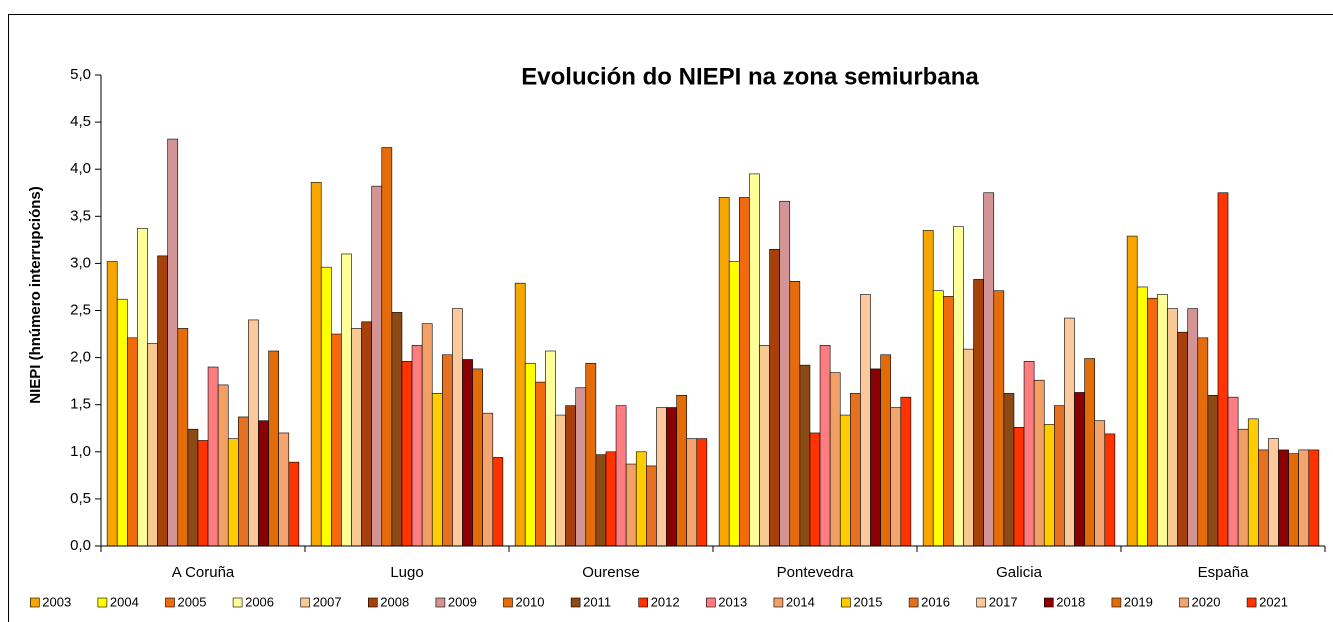 The height and width of the screenshot is (622, 1333). I want to click on legend-label: 2008, so click(394, 601).